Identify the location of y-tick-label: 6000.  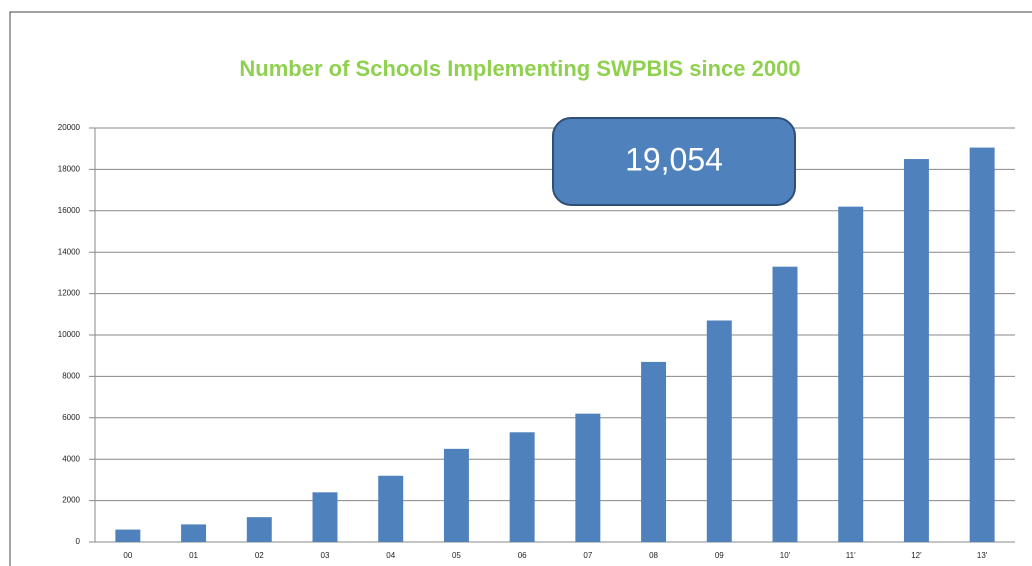
(71, 417).